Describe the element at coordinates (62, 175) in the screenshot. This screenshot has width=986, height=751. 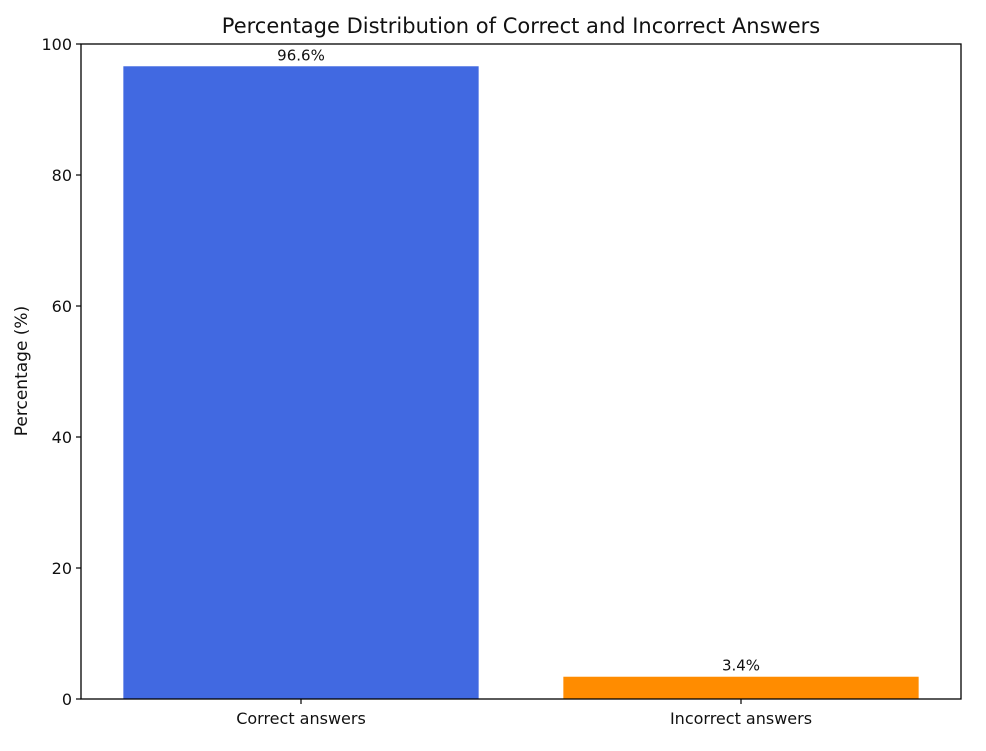
I see `y-tick-label: 80` at that location.